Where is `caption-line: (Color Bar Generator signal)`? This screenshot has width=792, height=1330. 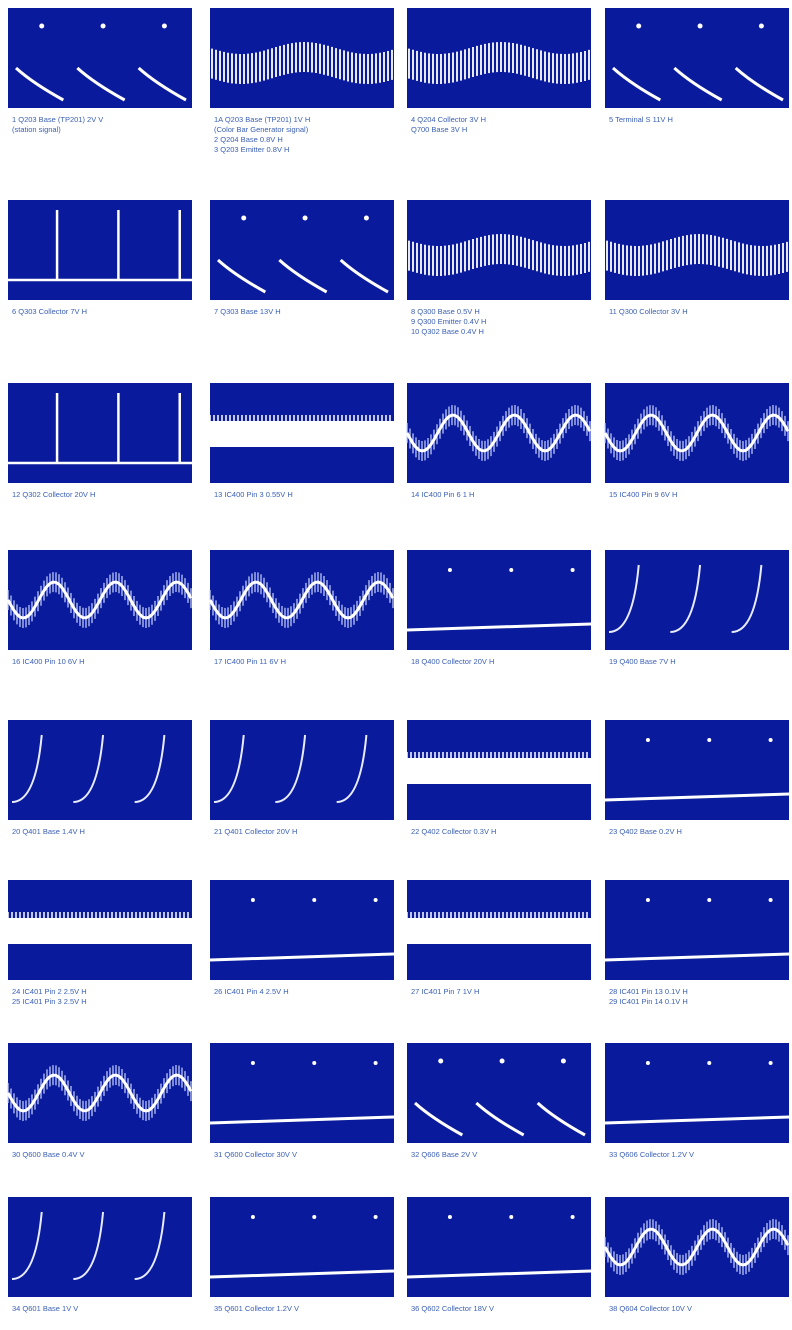 caption-line: (Color Bar Generator signal) is located at coordinates (261, 129).